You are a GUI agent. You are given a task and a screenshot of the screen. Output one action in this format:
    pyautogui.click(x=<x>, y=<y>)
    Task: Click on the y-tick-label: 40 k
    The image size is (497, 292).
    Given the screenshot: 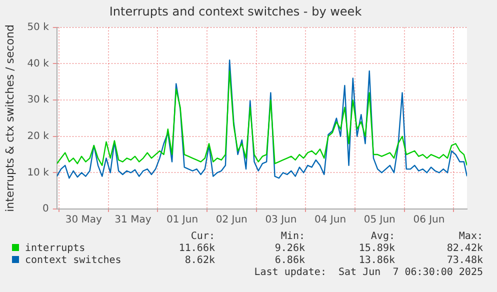 What is the action you would take?
    pyautogui.click(x=38, y=64)
    